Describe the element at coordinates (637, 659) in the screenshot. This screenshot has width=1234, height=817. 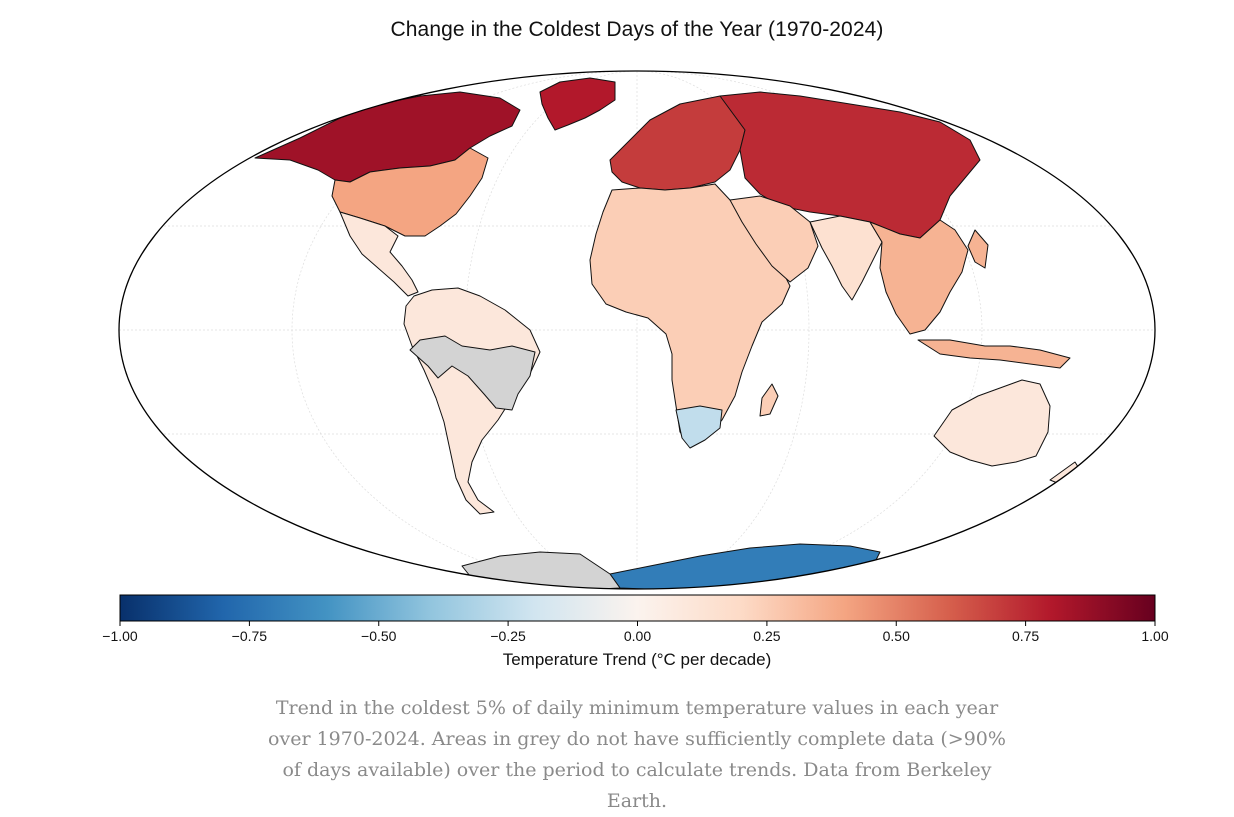
I see `colorbar-title: Temperature Trend (°C per decade)` at that location.